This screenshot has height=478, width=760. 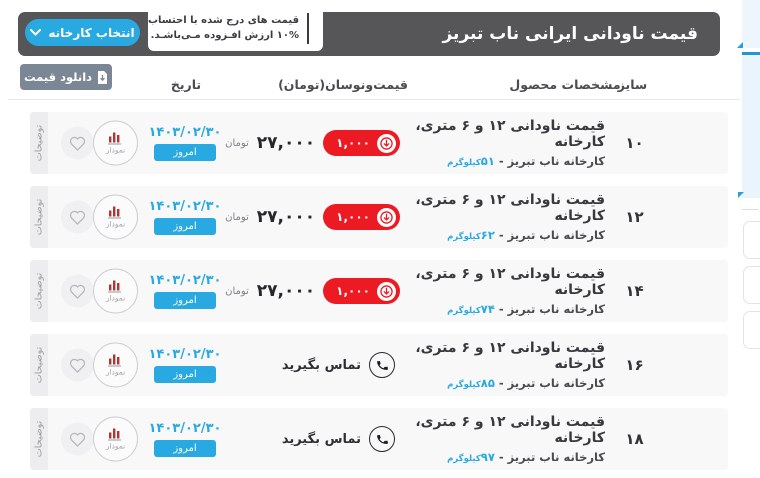 I want to click on header-divider, so click(x=374, y=99).